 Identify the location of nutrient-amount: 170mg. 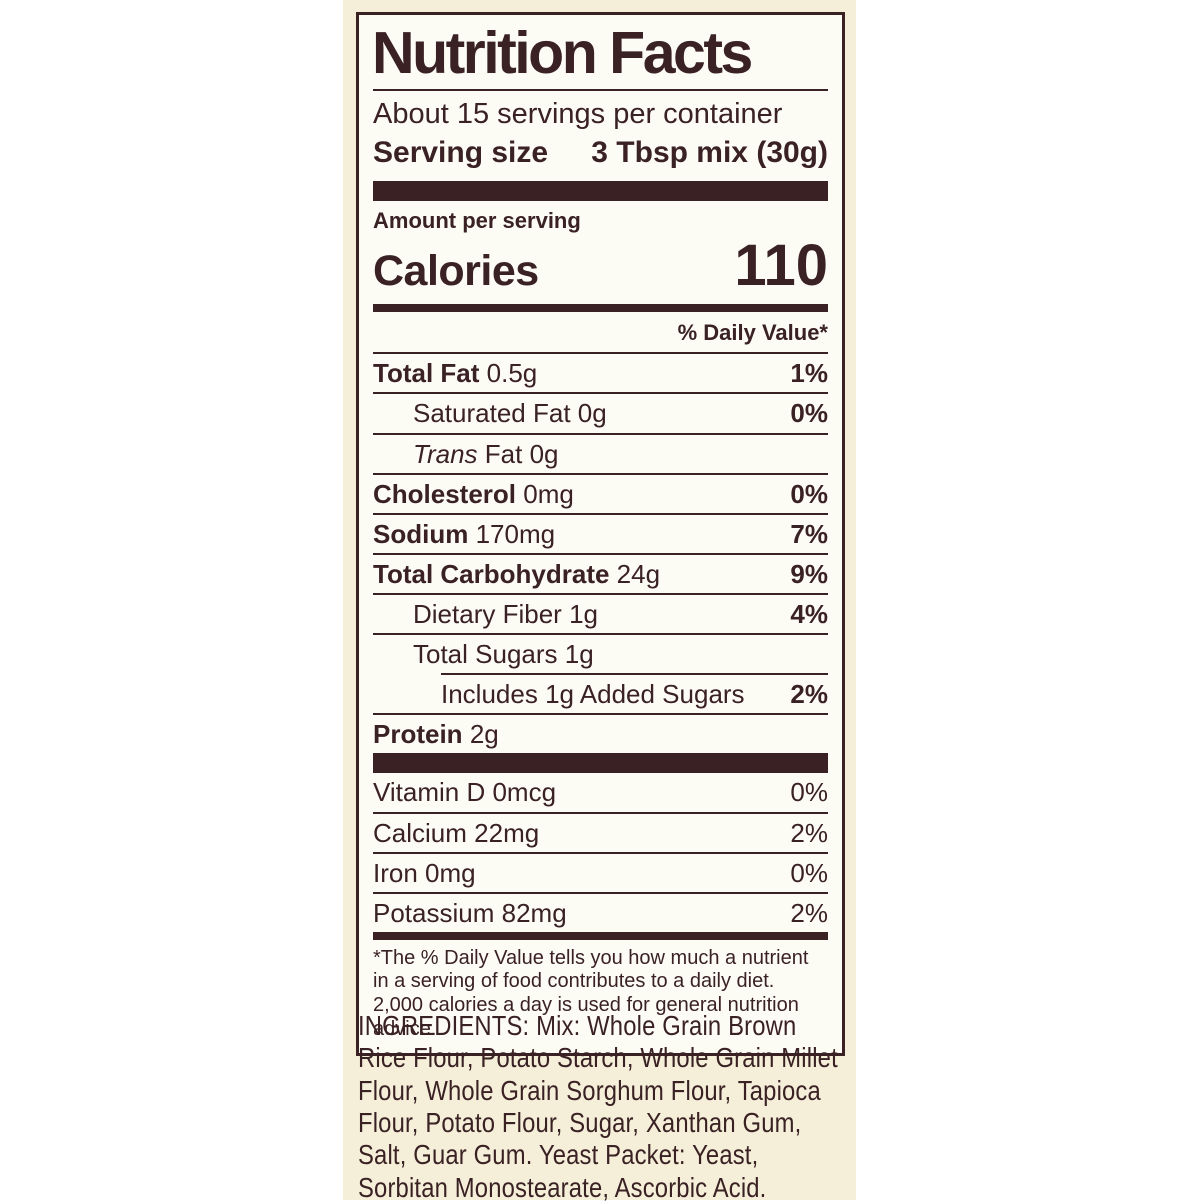
(515, 533).